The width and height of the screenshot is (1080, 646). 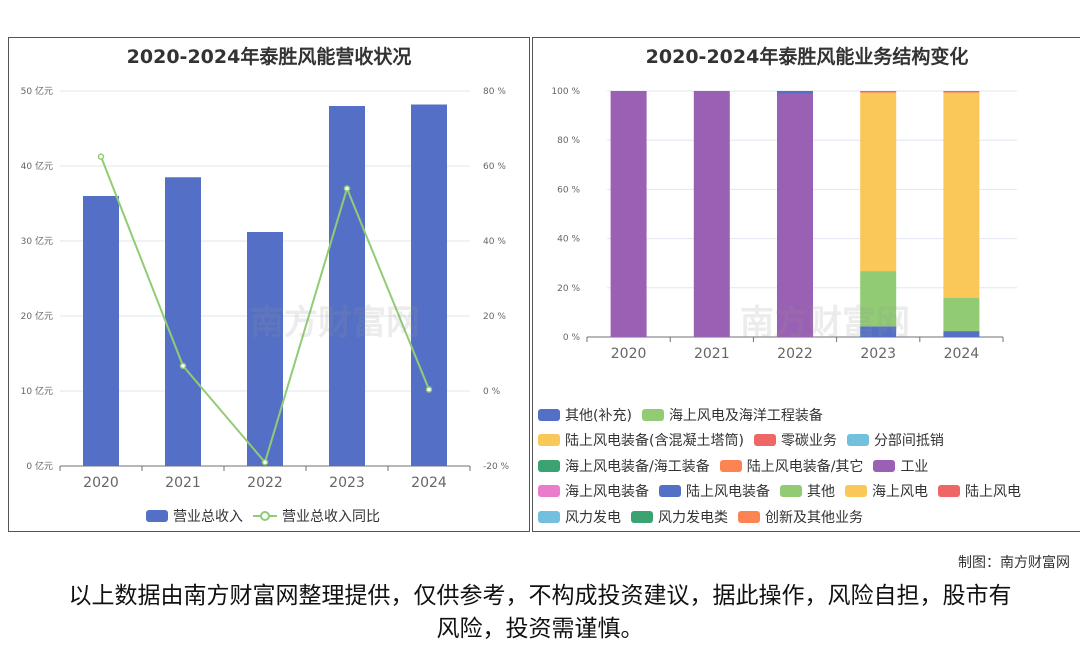 I want to click on legend-label: 风力发电类, so click(x=693, y=517).